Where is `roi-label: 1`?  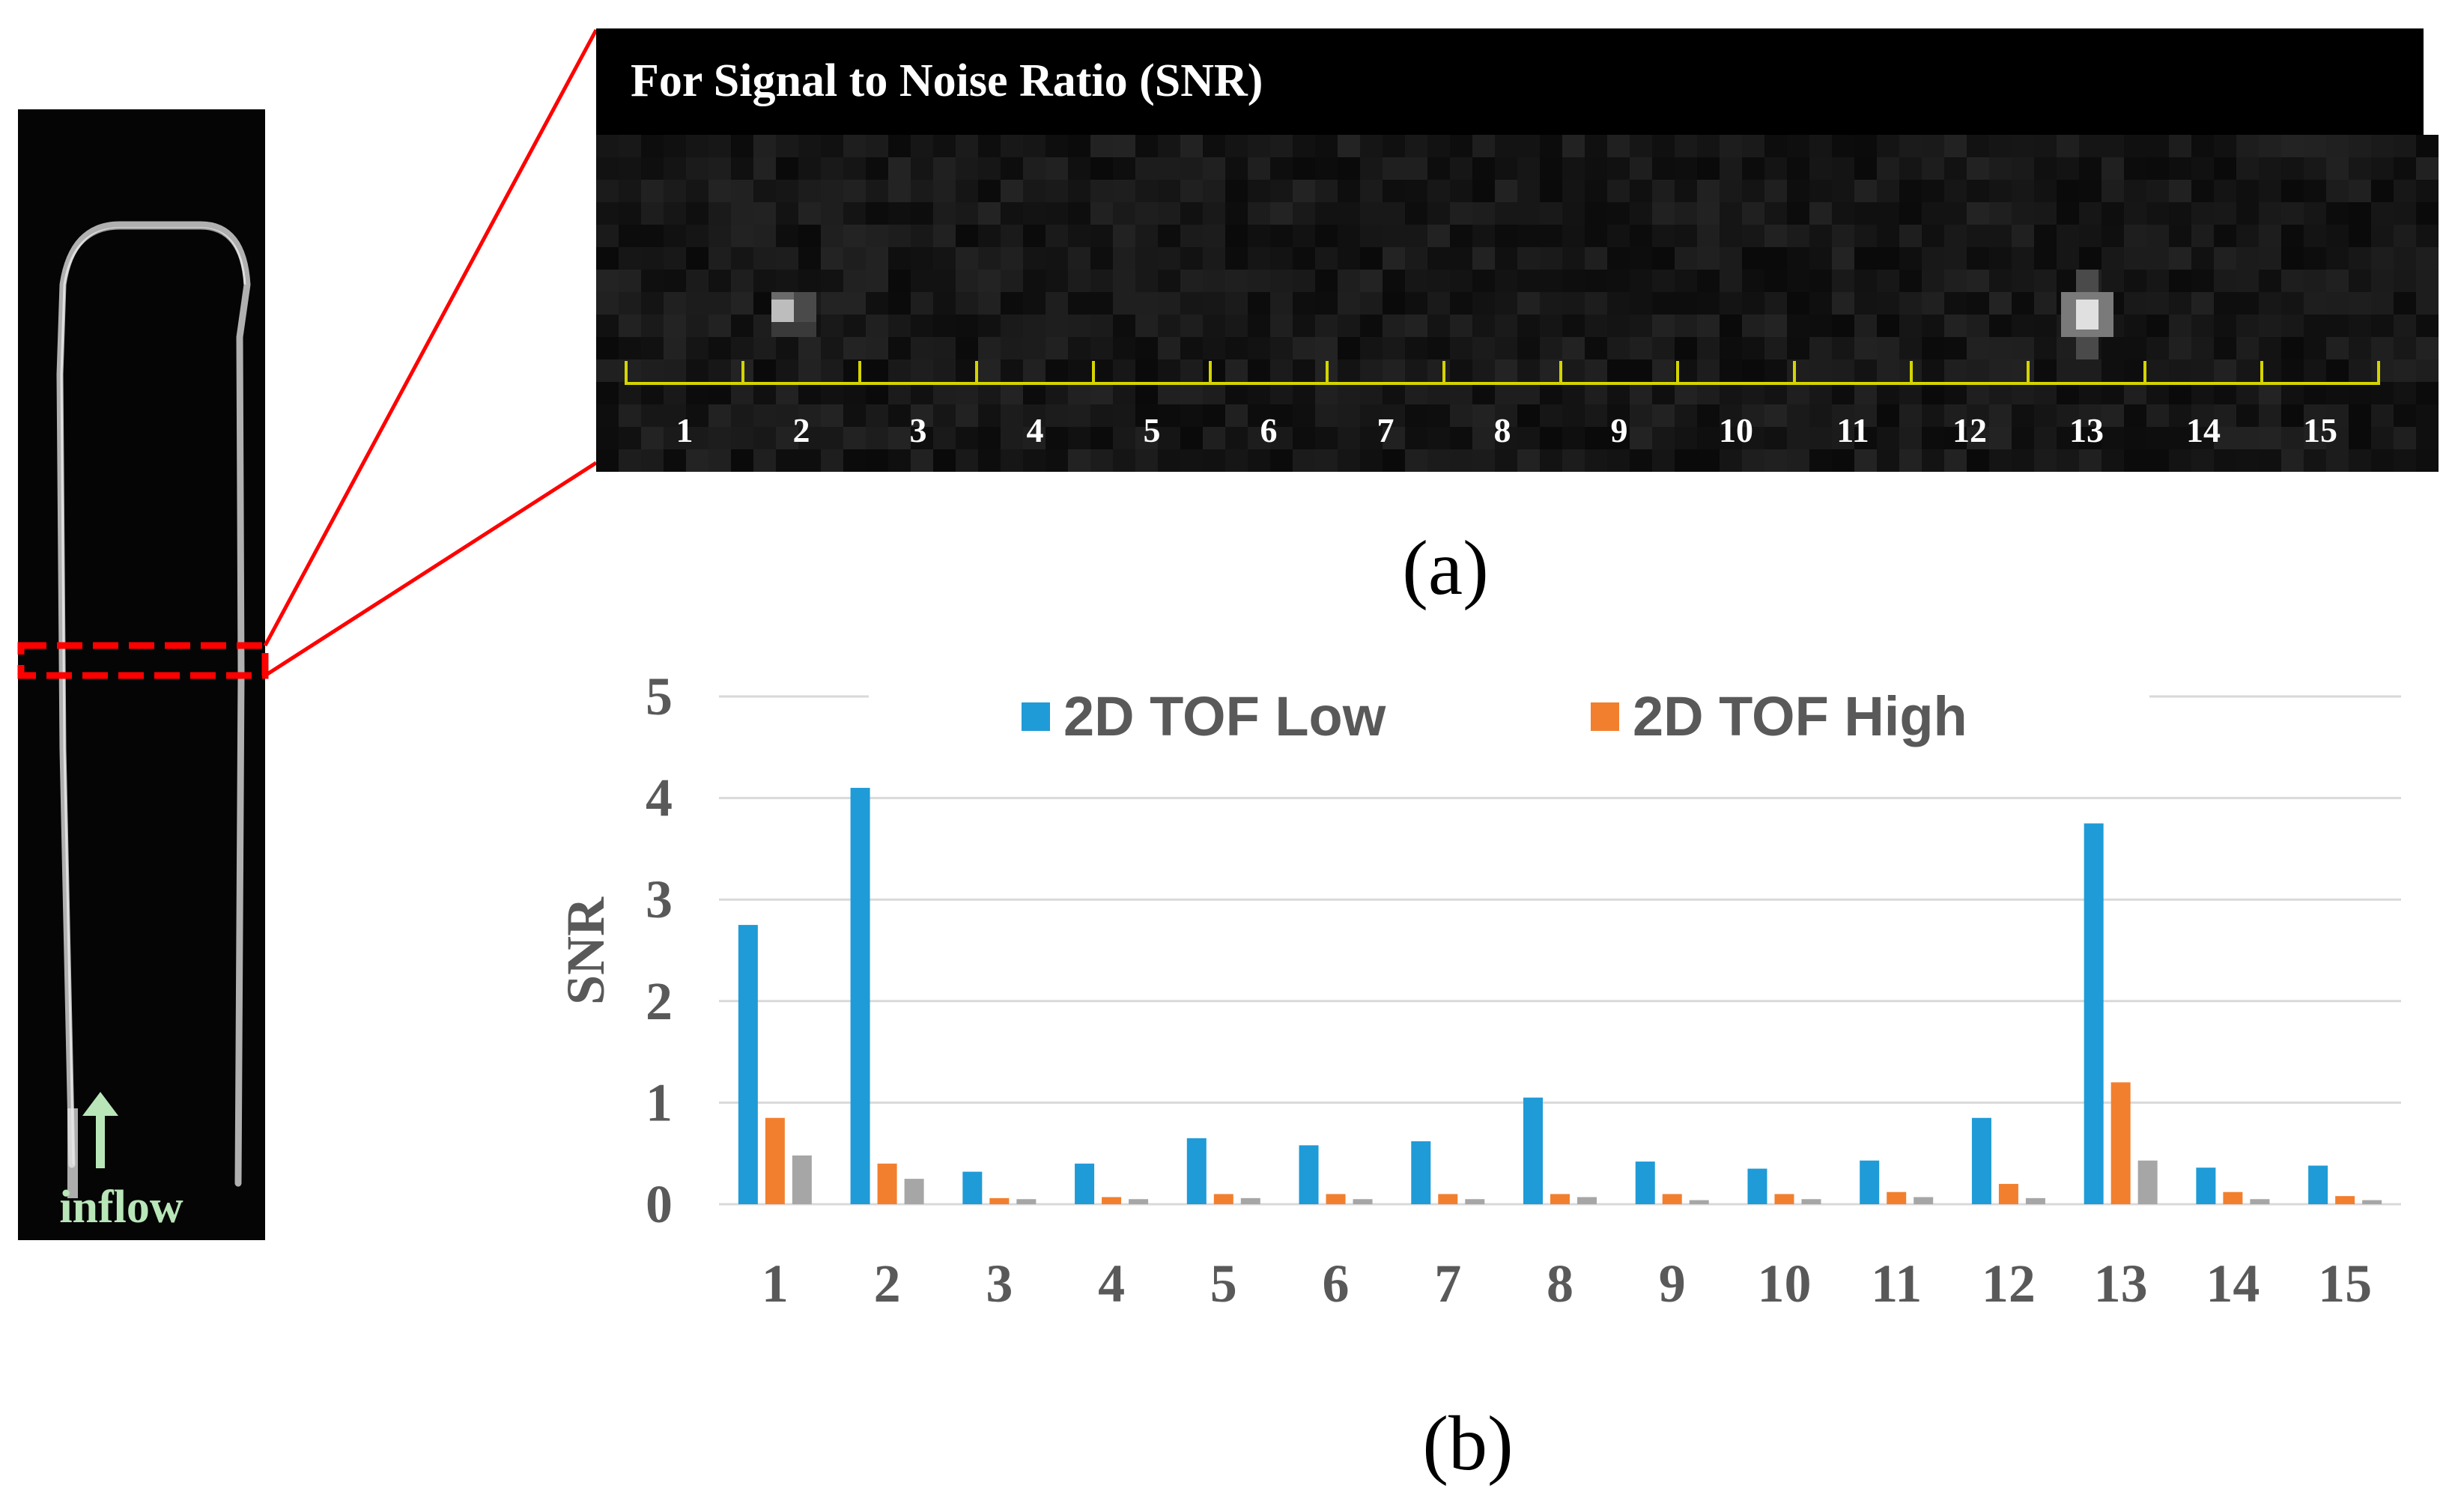 roi-label: 1 is located at coordinates (685, 430).